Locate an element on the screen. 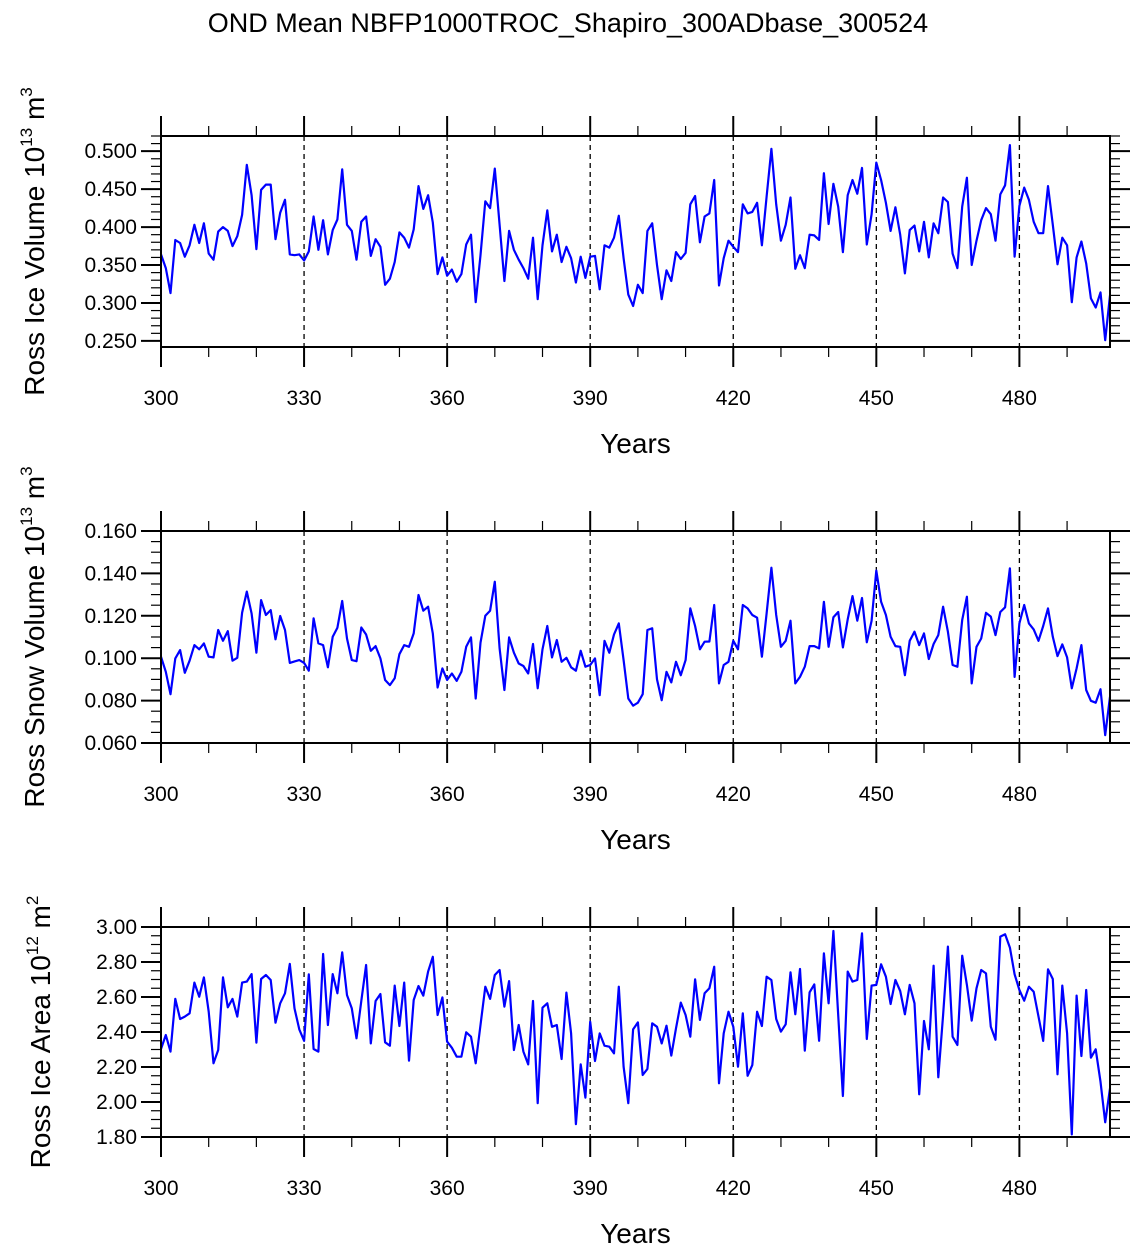 This screenshot has height=1250, width=1137. y-tick-label: 0.500 is located at coordinates (110, 151).